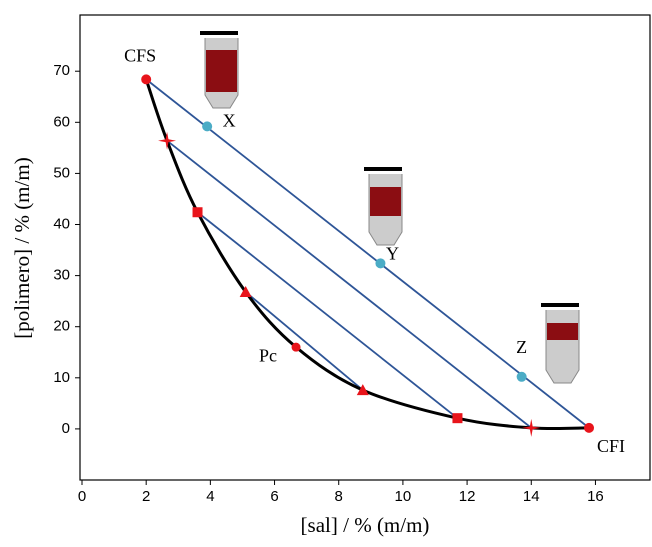 The width and height of the screenshot is (652, 547). I want to click on y-tick-label: 70, so click(61, 70).